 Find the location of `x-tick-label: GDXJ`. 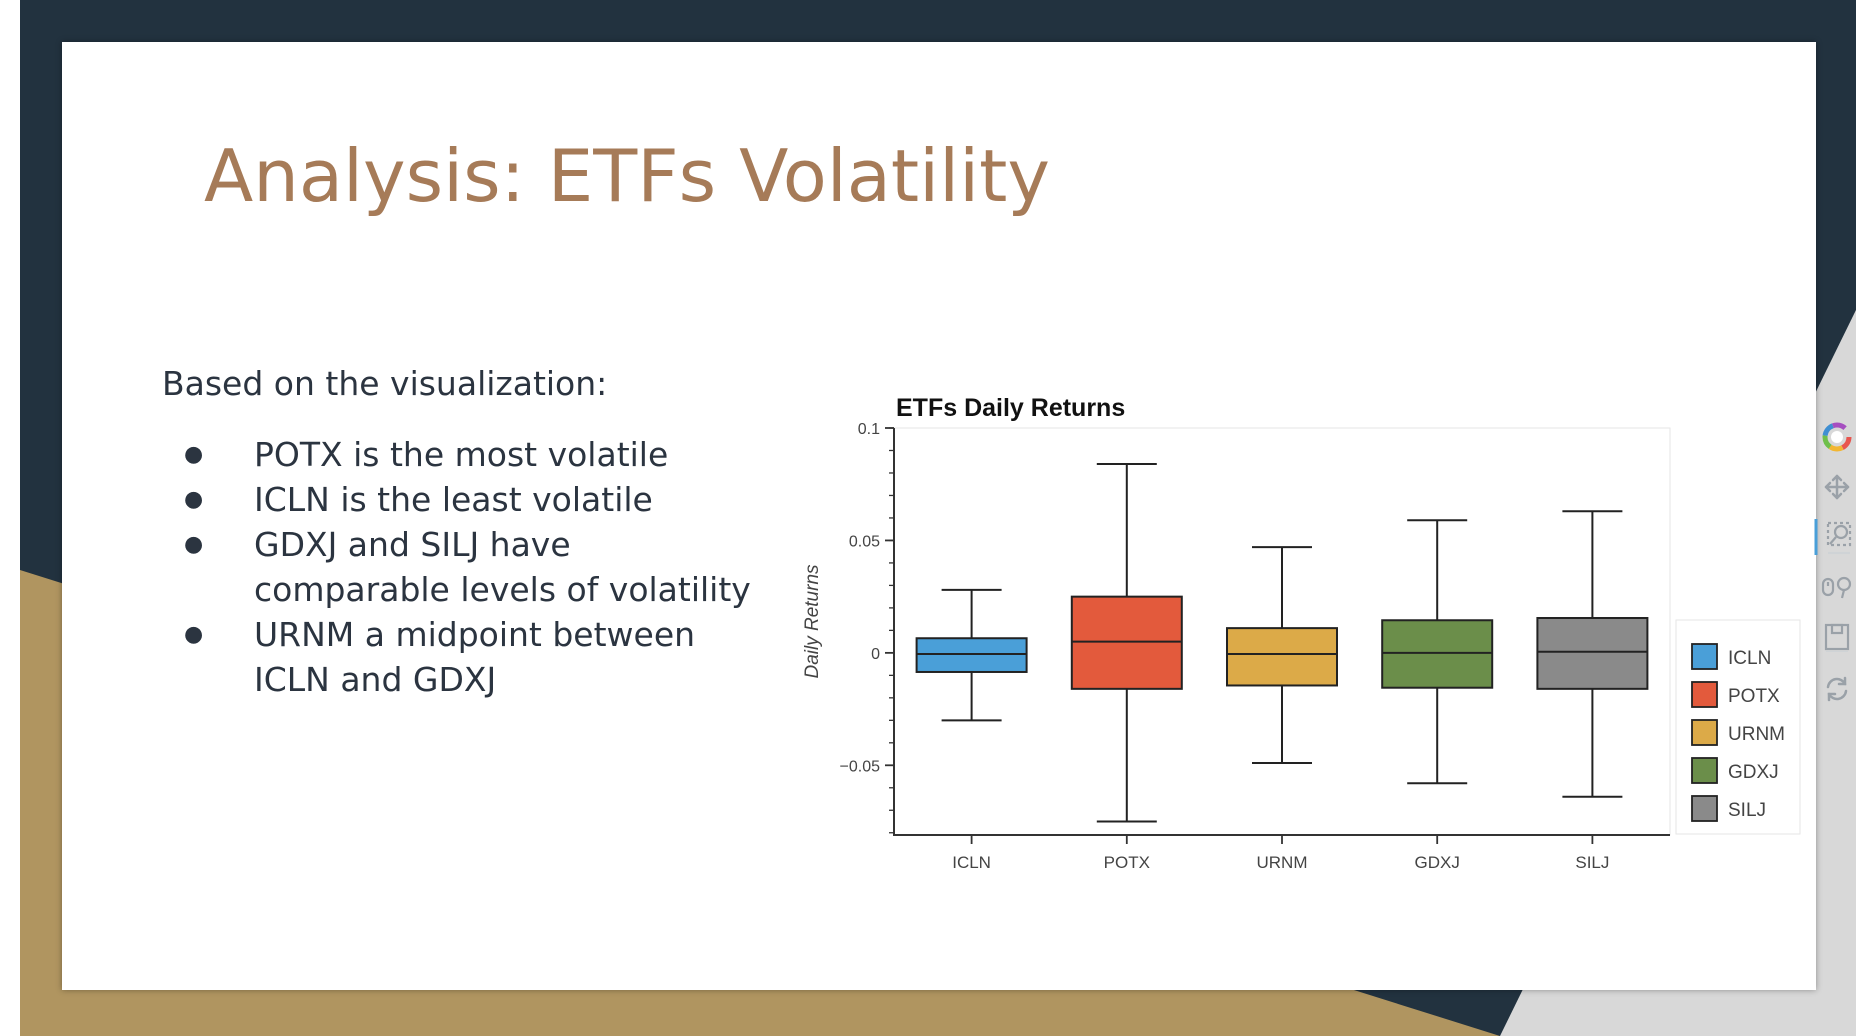

x-tick-label: GDXJ is located at coordinates (1437, 862).